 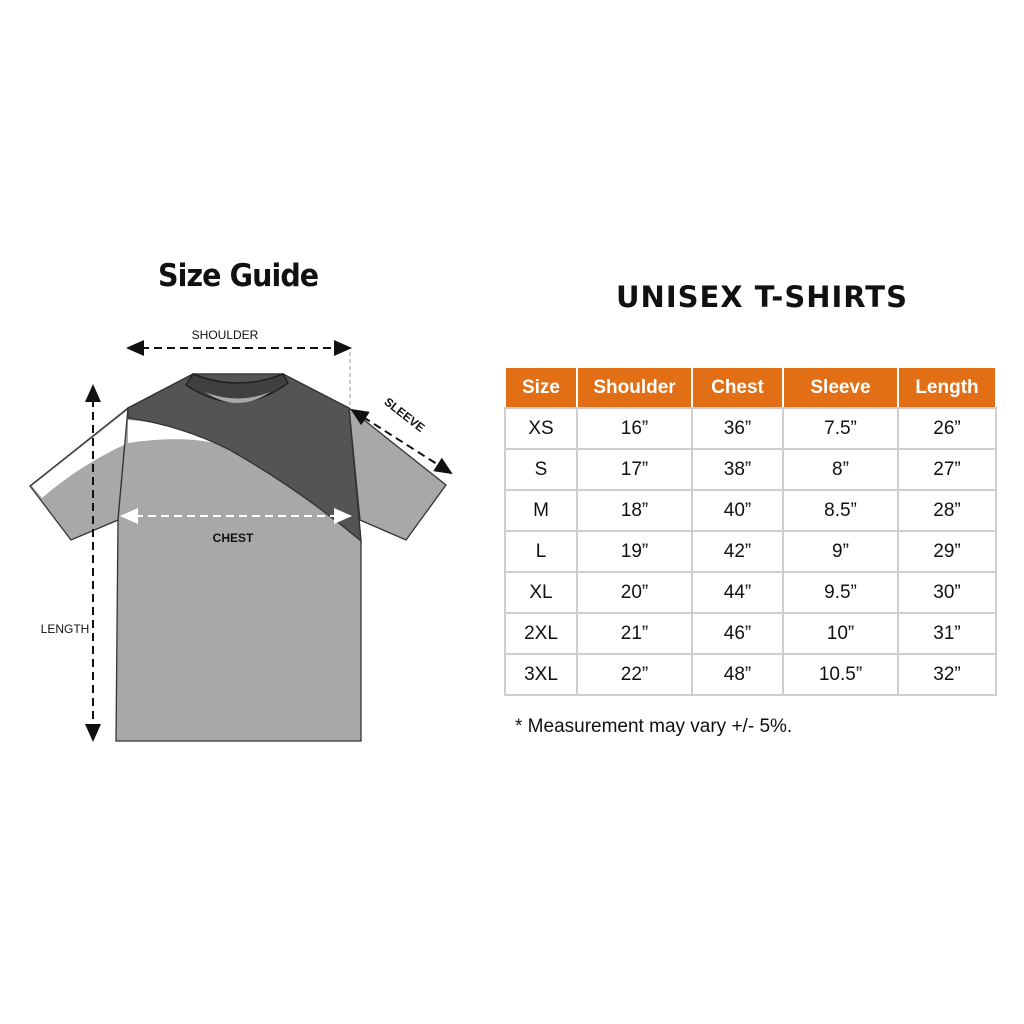 What do you see at coordinates (840, 387) in the screenshot?
I see `column-header: Sleeve` at bounding box center [840, 387].